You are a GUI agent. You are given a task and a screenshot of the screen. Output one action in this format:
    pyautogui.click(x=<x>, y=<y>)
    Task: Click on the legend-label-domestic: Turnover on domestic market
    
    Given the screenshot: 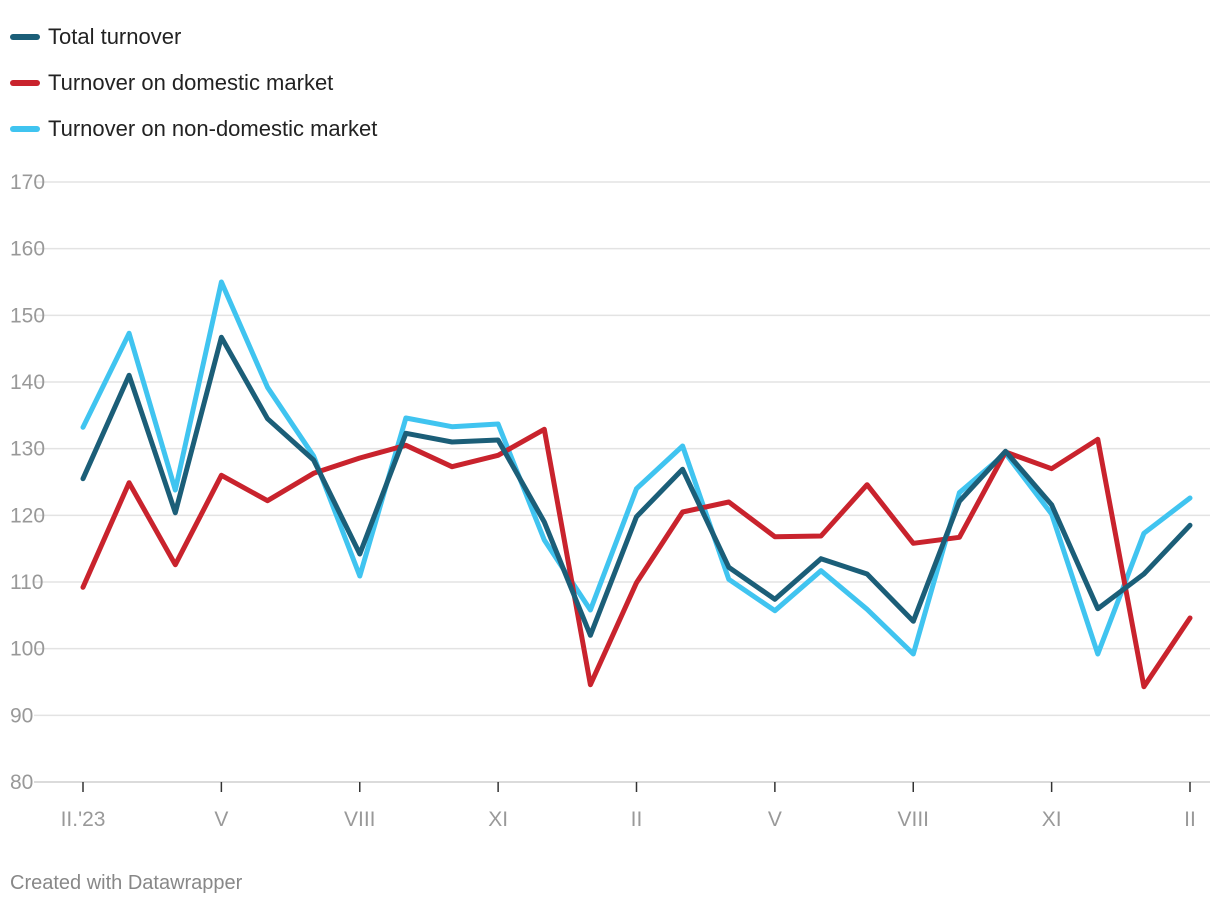 What is the action you would take?
    pyautogui.click(x=191, y=82)
    